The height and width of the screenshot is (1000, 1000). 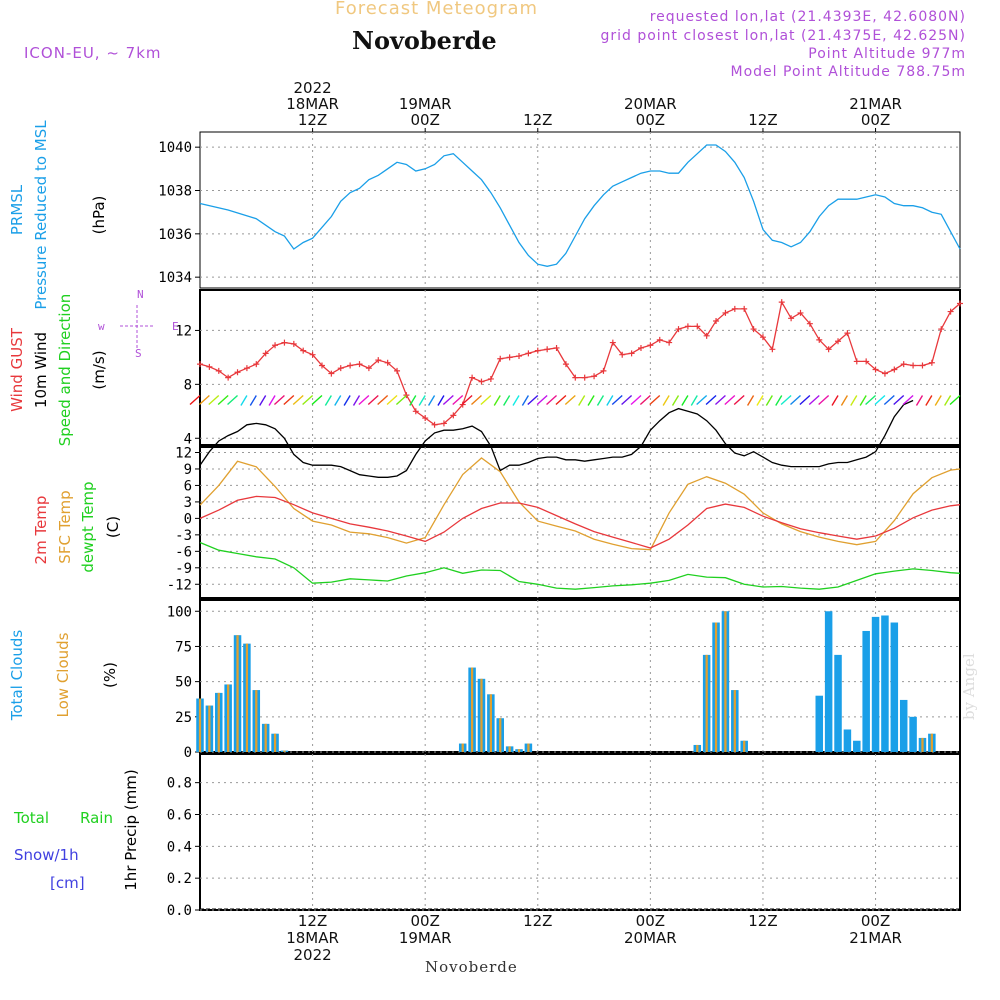 I want to click on total-rain-label: Total, so click(x=31, y=818).